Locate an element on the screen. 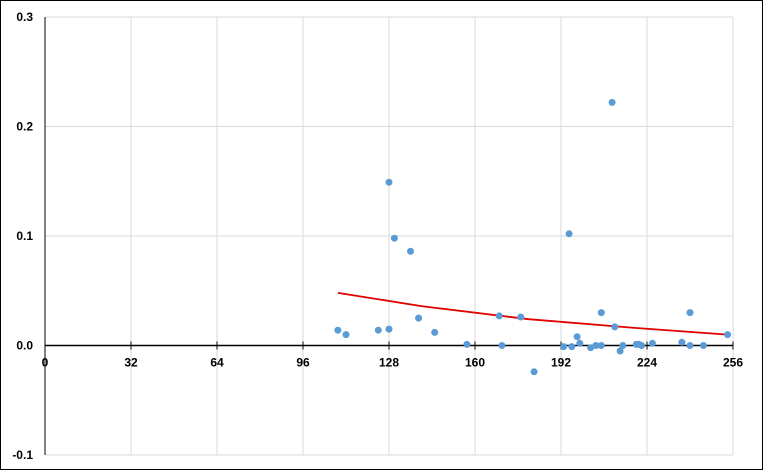  x-tick-label: 128 is located at coordinates (389, 363).